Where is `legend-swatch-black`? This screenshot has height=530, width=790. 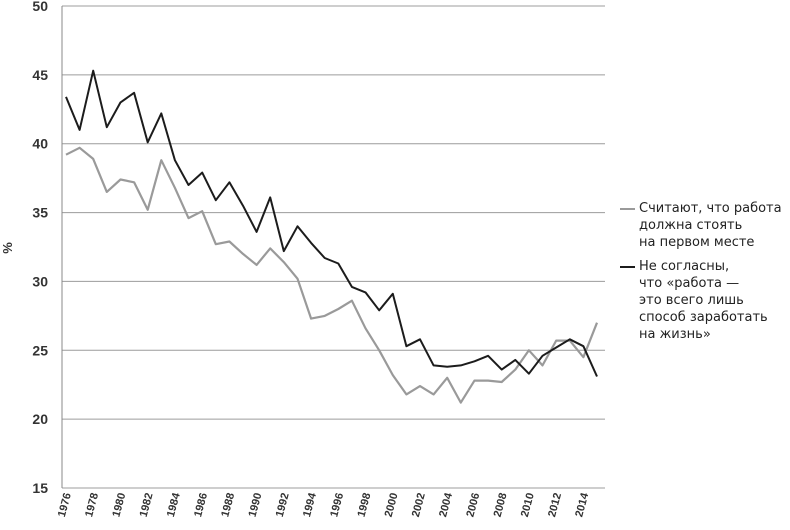
legend-swatch-black is located at coordinates (627, 267).